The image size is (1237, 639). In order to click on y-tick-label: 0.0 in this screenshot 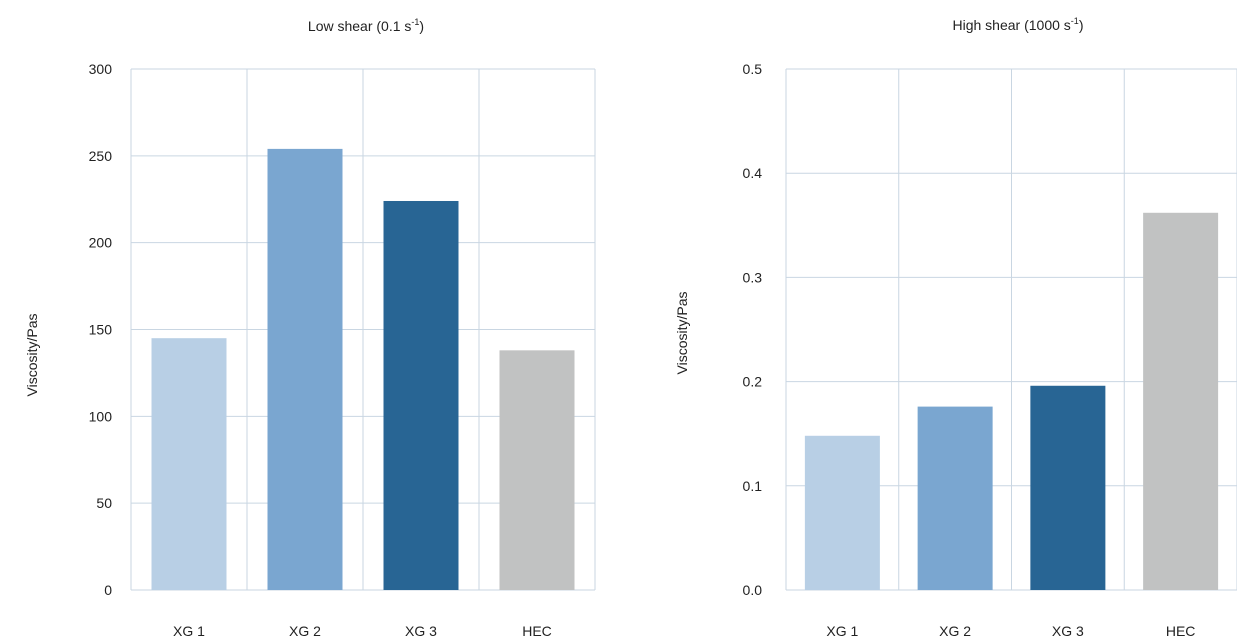, I will do `click(753, 590)`.